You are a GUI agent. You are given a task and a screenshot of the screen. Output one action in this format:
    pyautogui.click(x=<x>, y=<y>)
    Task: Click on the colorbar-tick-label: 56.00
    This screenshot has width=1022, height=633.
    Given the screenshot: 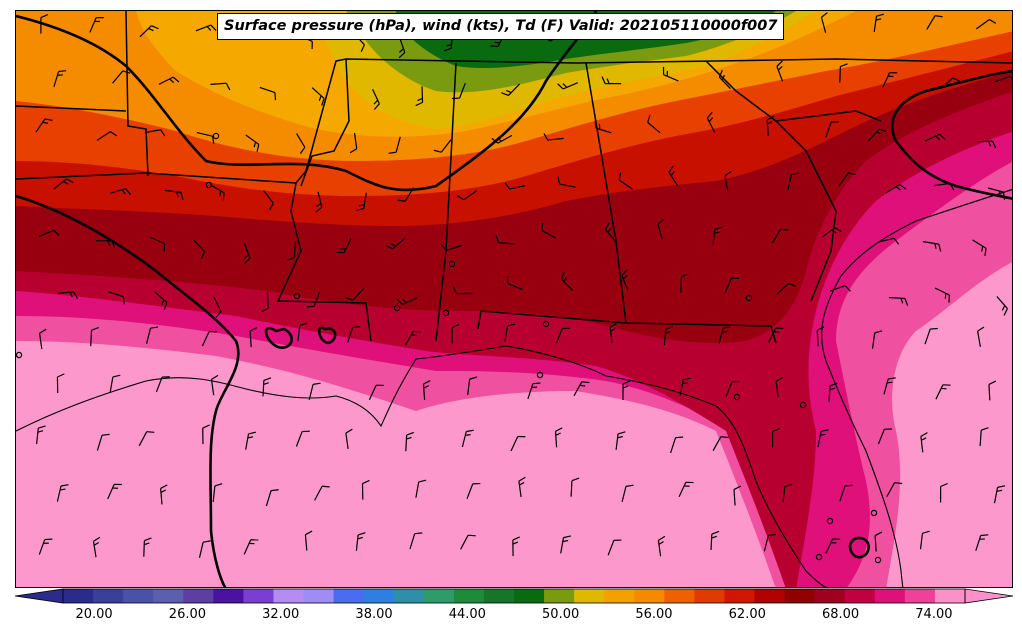 What is the action you would take?
    pyautogui.click(x=654, y=614)
    